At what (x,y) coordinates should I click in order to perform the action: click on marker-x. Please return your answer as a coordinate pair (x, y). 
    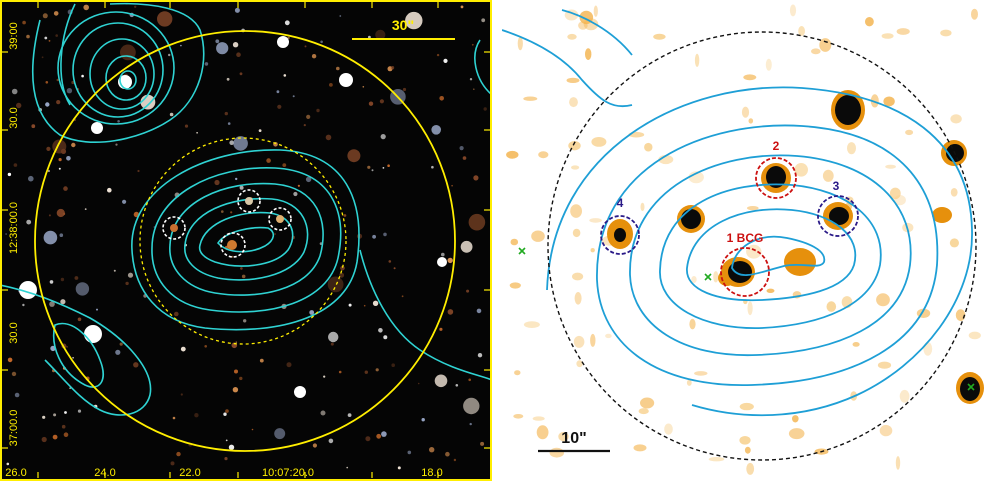
    Looking at the image, I should click on (708, 277).